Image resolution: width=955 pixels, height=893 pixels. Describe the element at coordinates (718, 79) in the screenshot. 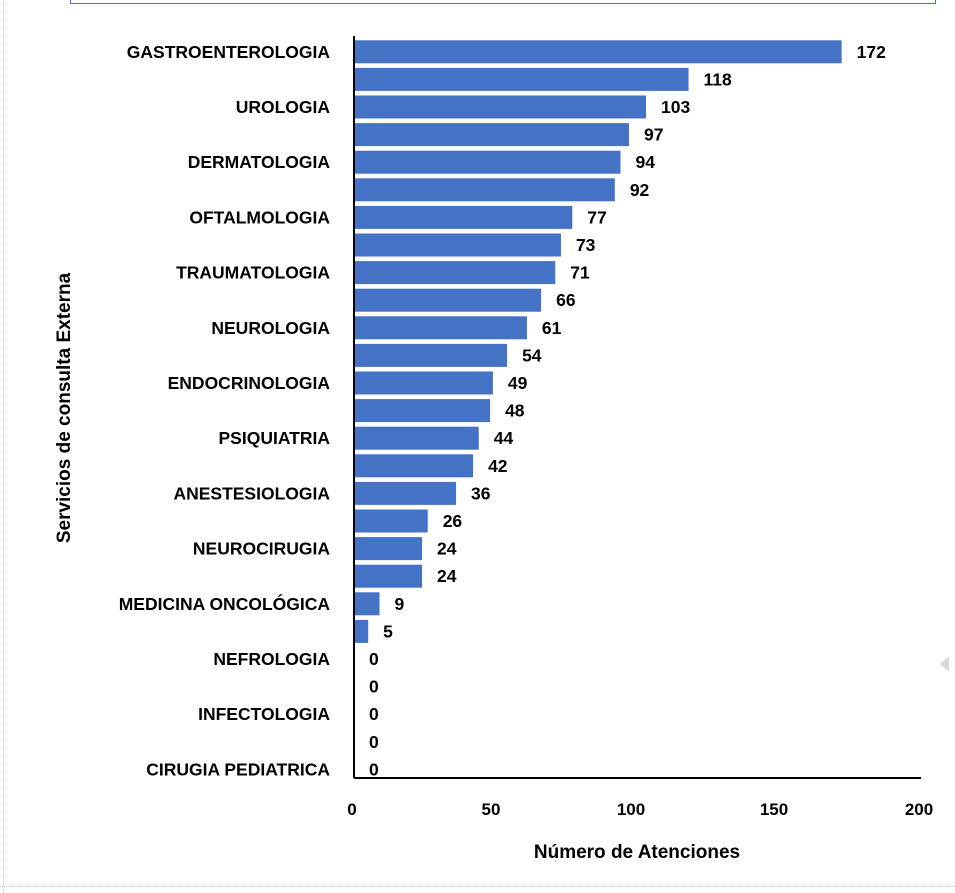

I see `bar-value-label: 118` at that location.